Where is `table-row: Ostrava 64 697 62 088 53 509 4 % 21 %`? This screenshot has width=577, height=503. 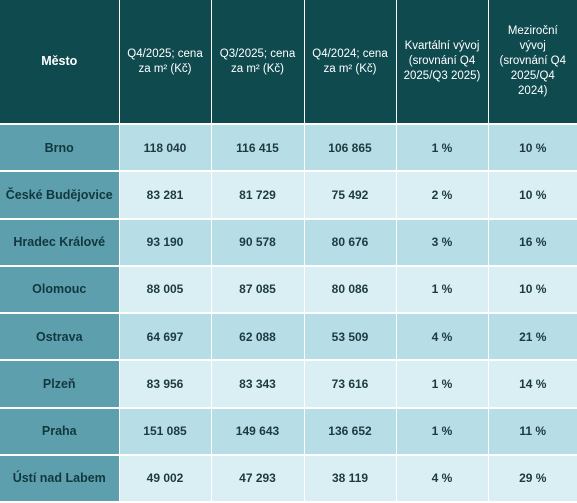 table-row: Ostrava 64 697 62 088 53 509 4 % 21 % is located at coordinates (288, 337).